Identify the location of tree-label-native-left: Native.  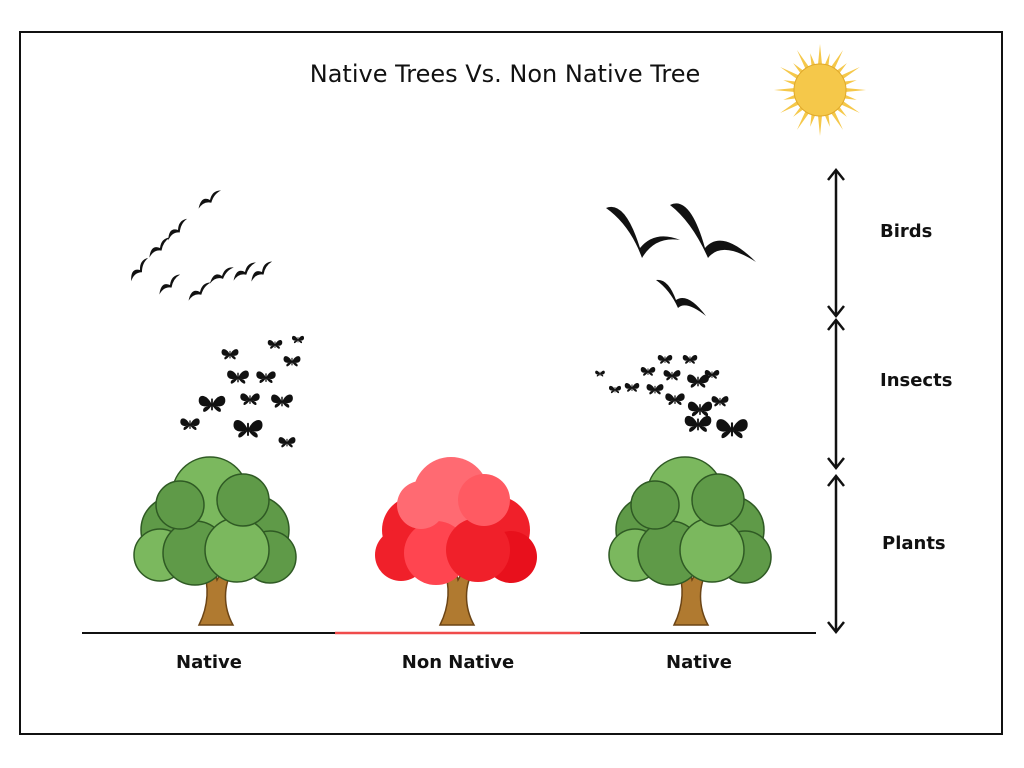
(209, 662).